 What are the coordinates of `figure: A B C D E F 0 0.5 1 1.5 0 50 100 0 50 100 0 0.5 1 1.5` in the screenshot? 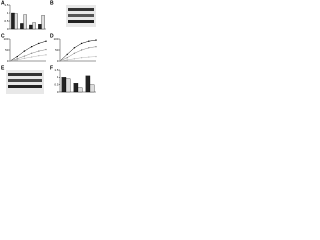 It's located at (49, 47).